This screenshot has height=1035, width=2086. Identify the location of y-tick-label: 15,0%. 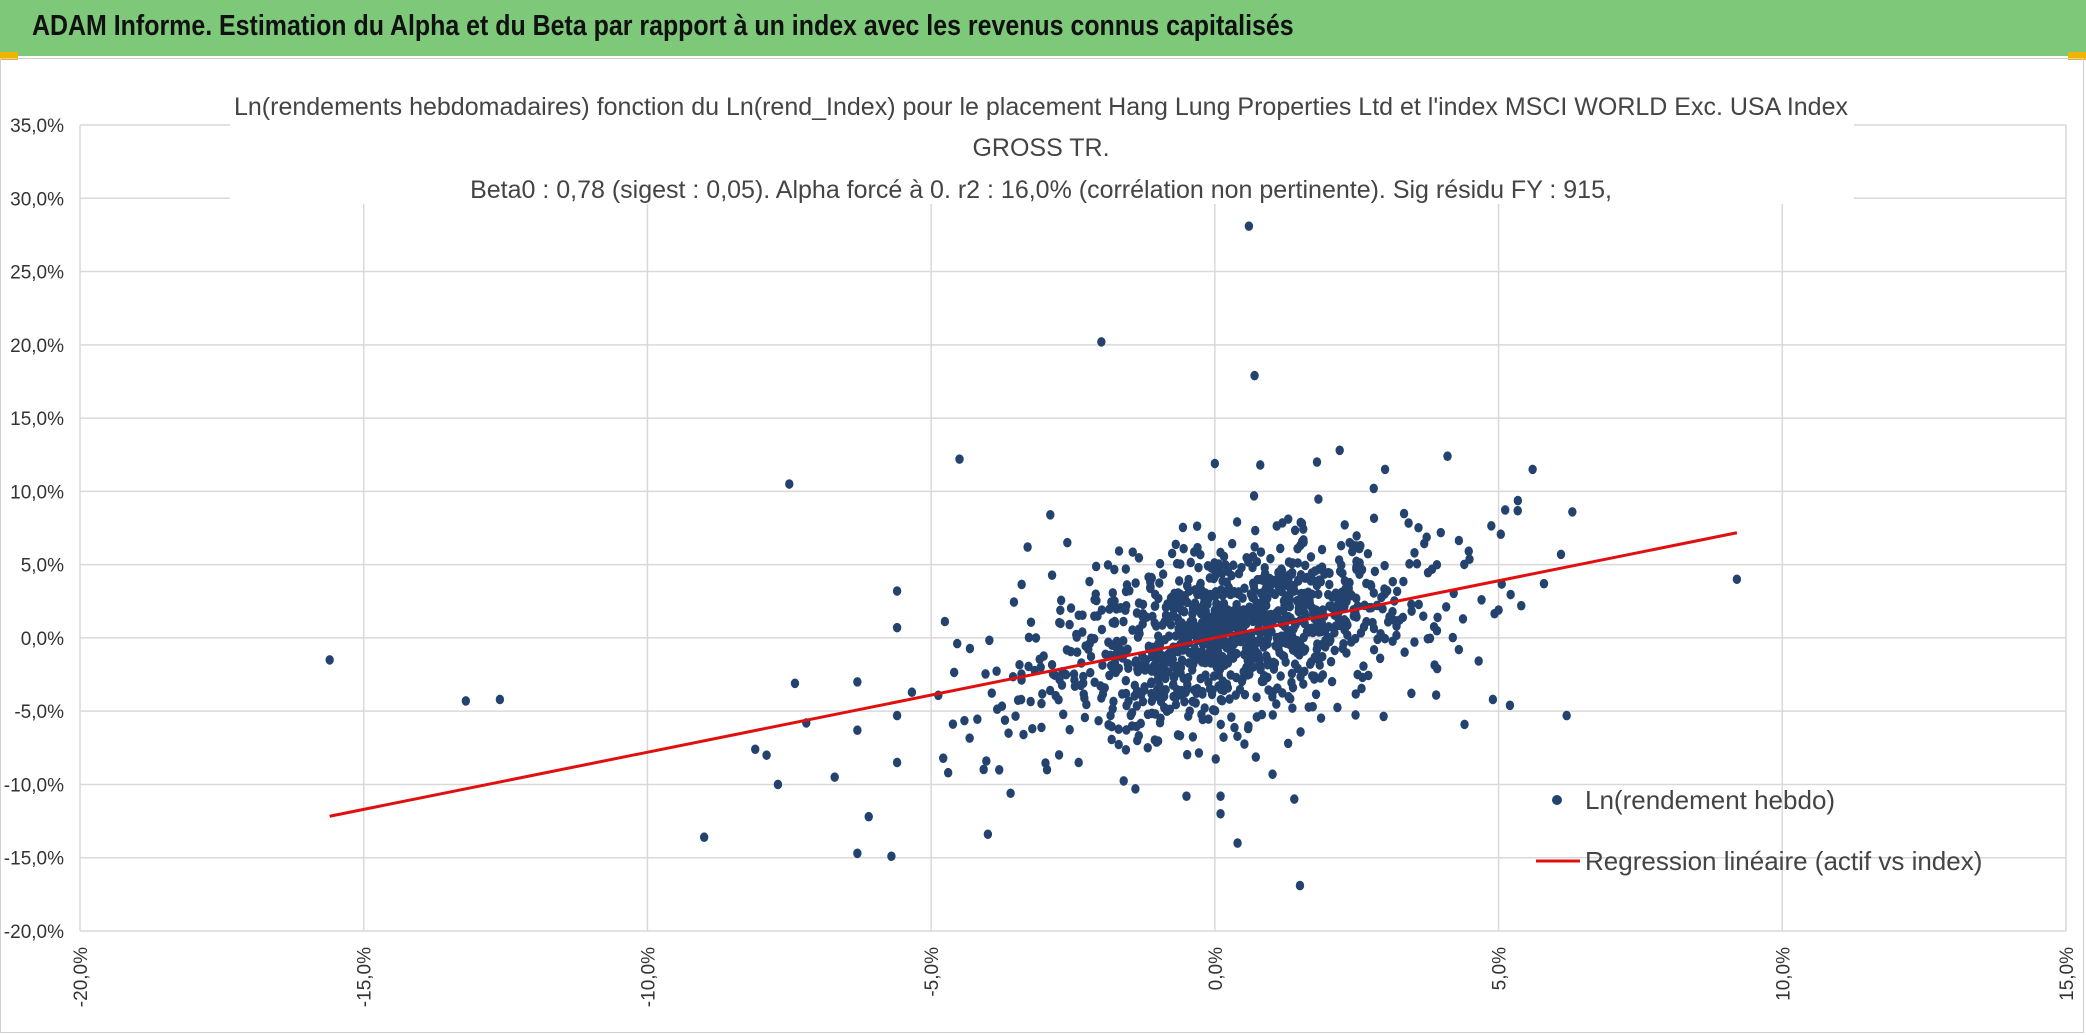
(37, 419).